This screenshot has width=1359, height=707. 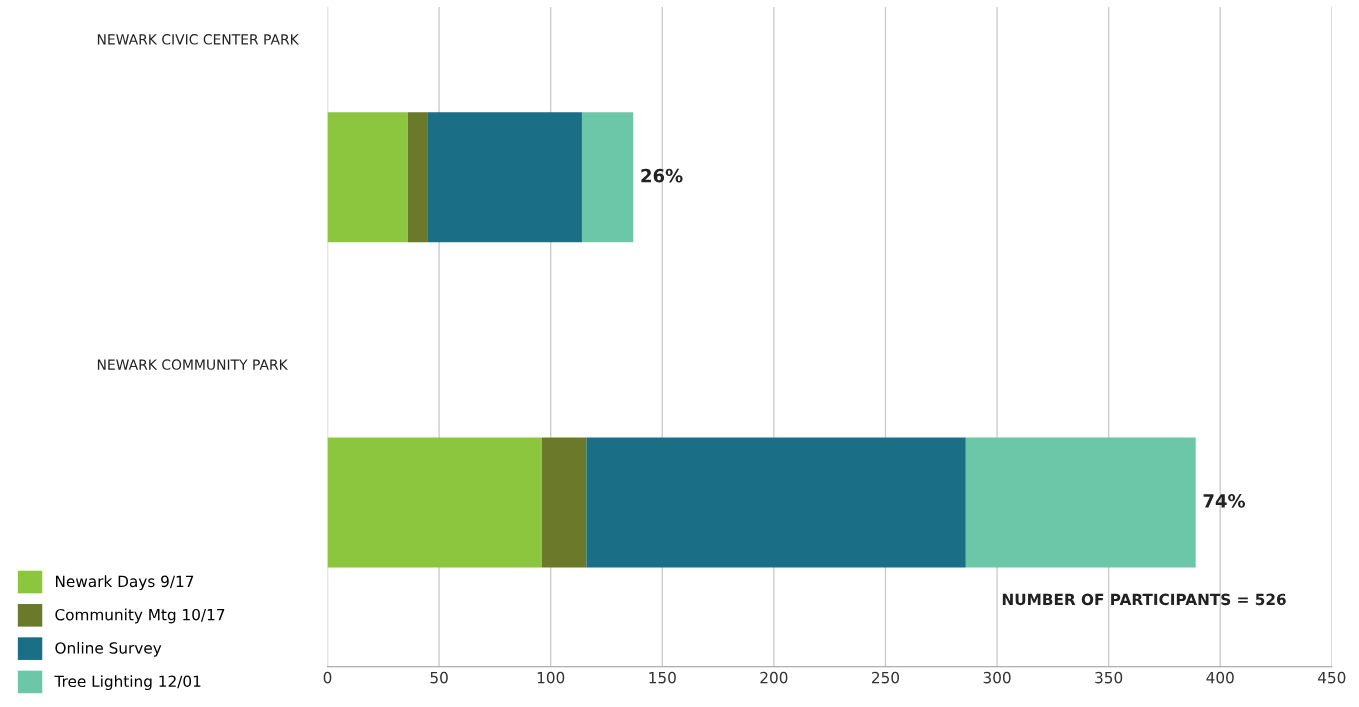 What do you see at coordinates (662, 175) in the screenshot?
I see `annotation: 26%` at bounding box center [662, 175].